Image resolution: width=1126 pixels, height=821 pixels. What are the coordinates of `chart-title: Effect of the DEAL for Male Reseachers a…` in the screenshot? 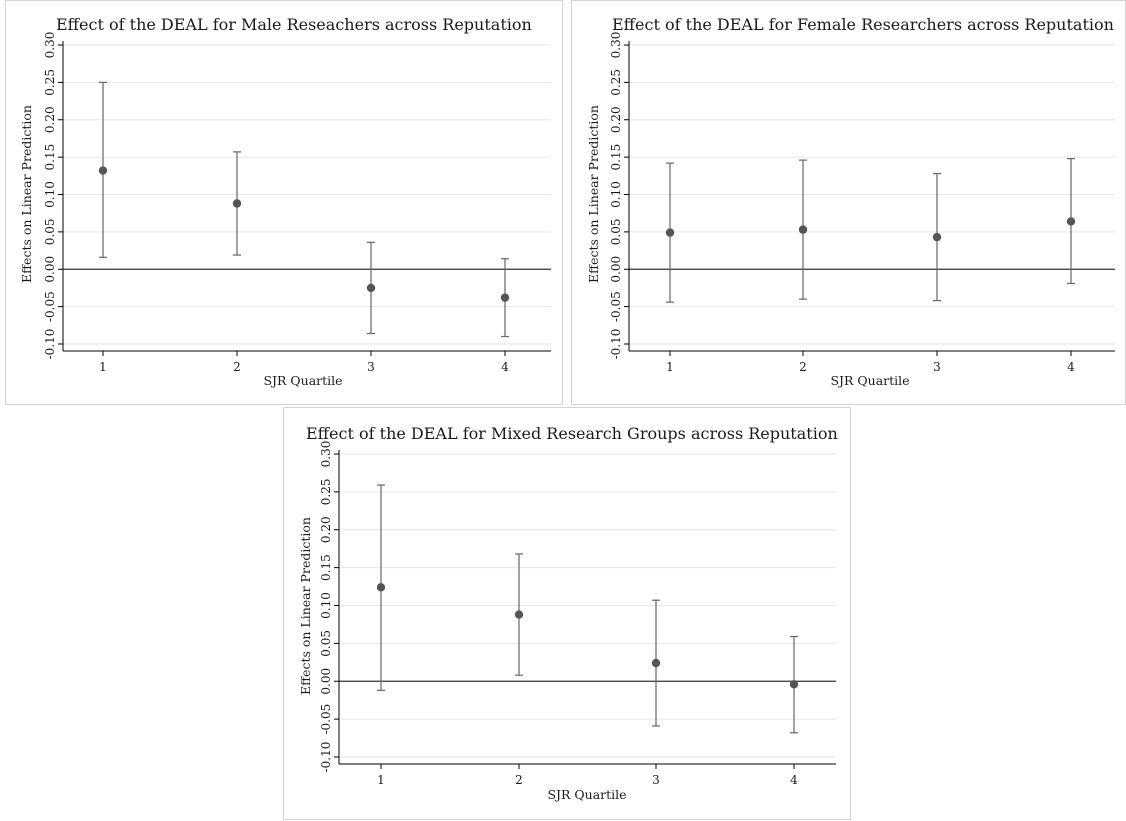 It's located at (294, 24).